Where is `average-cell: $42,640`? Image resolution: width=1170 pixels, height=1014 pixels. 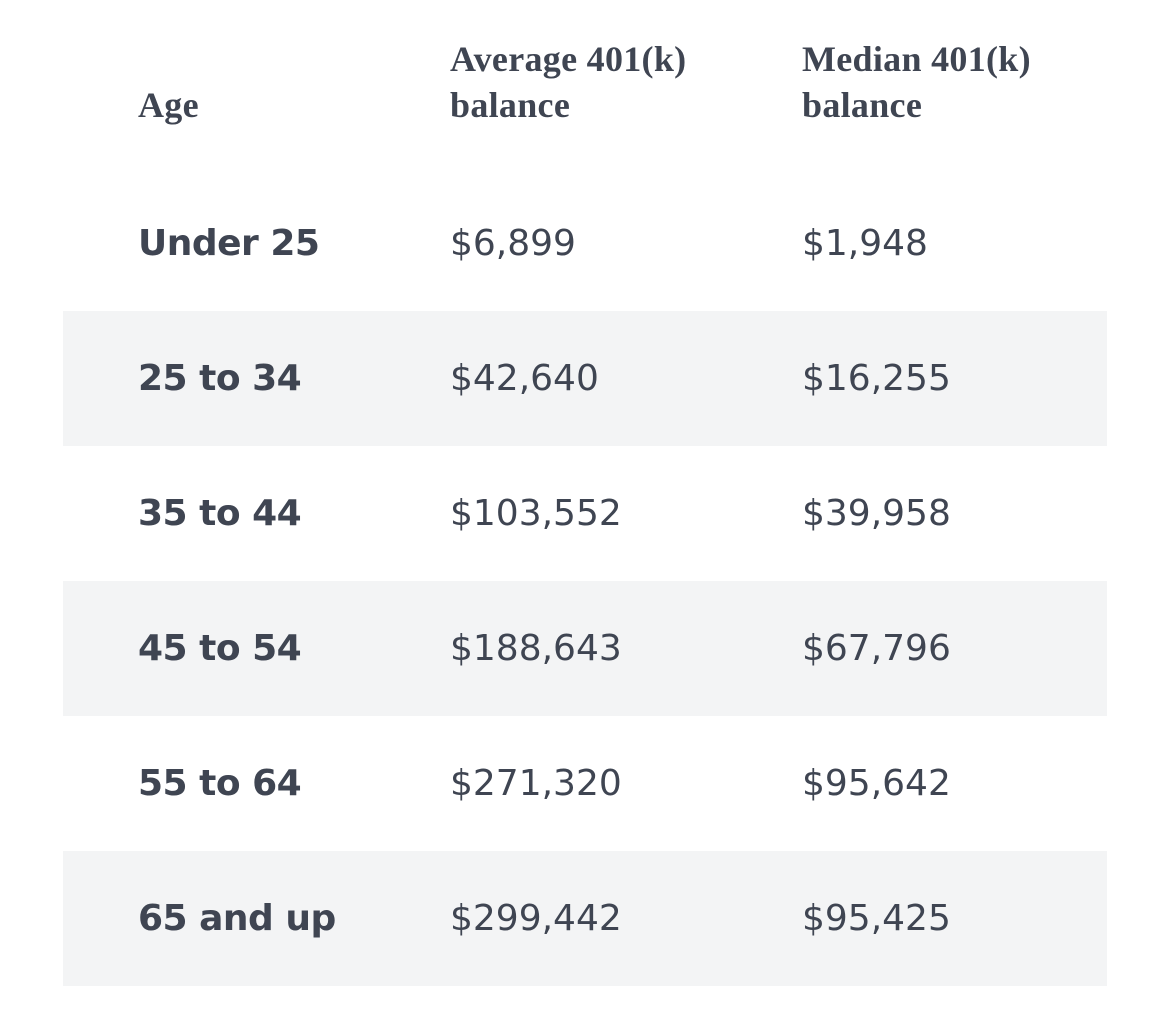
average-cell: $42,640 is located at coordinates (524, 378).